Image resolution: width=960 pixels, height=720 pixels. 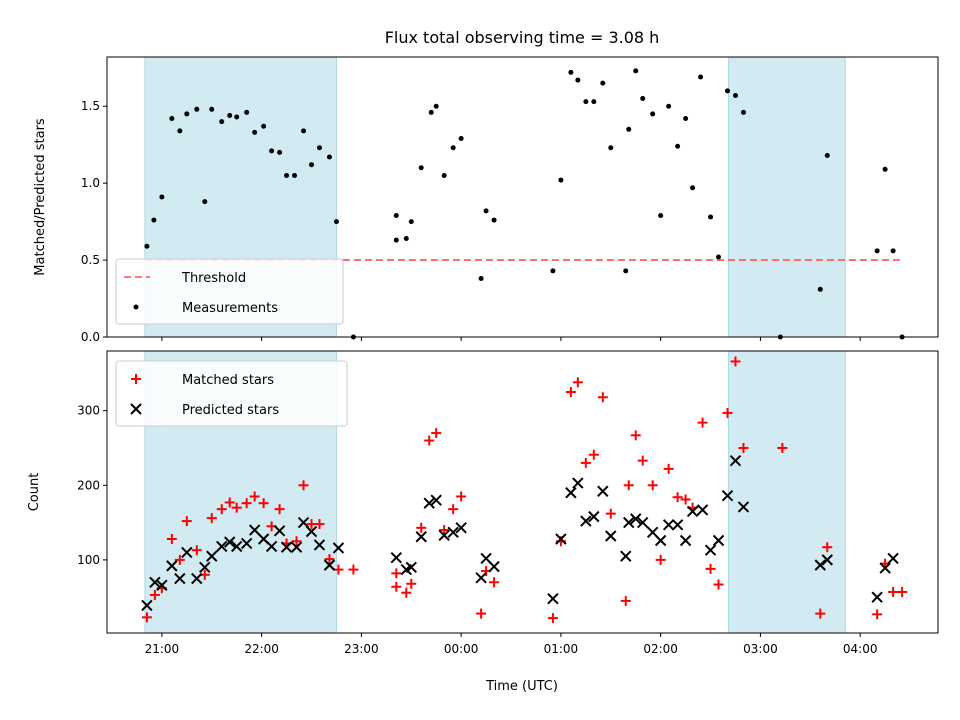 I want to click on x-tick-label: 00:00, so click(x=461, y=649).